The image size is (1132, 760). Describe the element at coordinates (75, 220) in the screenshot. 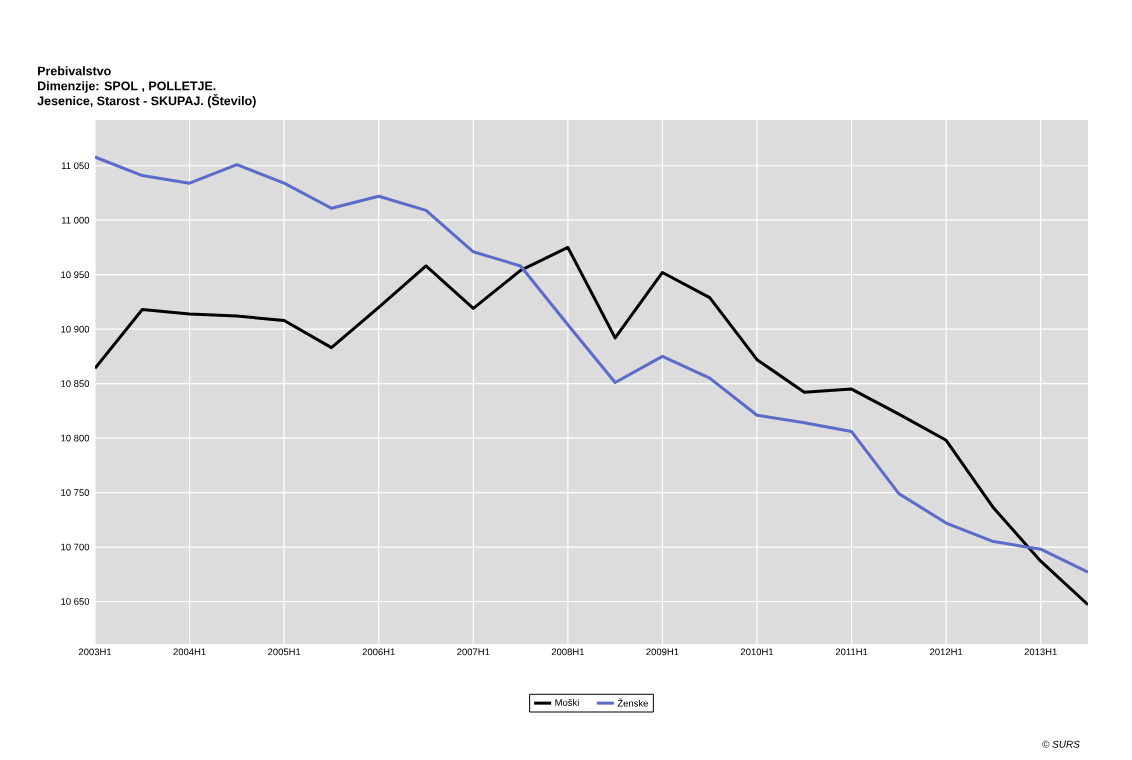

I see `y-tick-label: 11 000` at that location.